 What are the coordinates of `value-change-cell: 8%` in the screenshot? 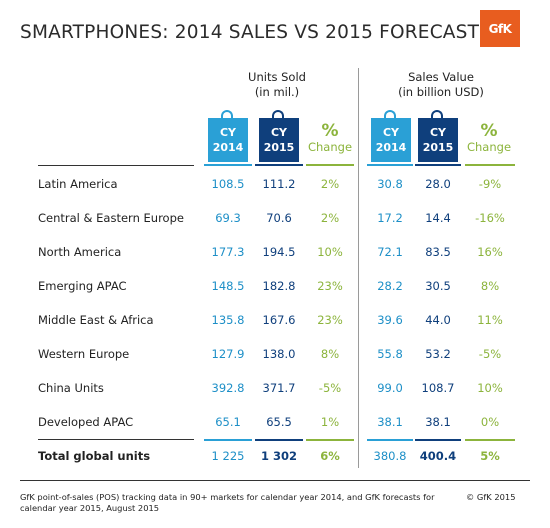 It's located at (490, 286).